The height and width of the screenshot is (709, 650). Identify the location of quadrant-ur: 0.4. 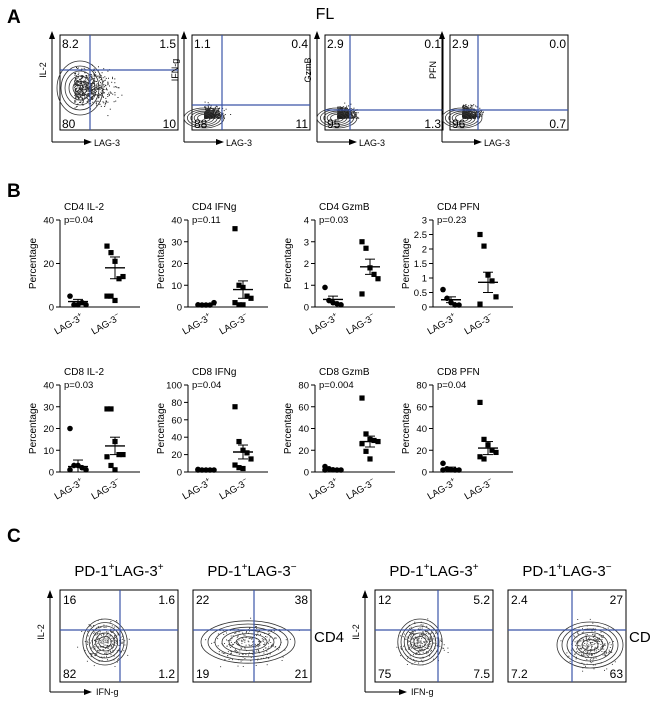
(299, 44).